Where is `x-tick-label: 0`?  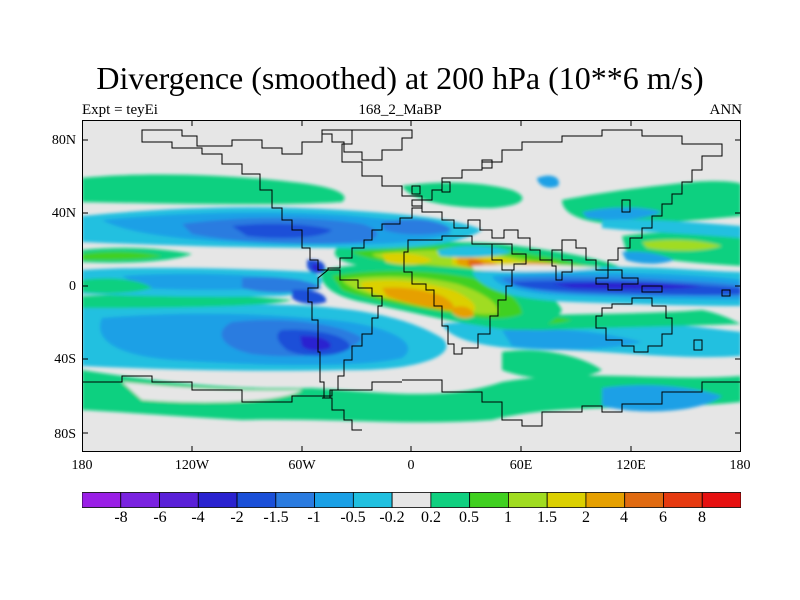
x-tick-label: 0 is located at coordinates (411, 465).